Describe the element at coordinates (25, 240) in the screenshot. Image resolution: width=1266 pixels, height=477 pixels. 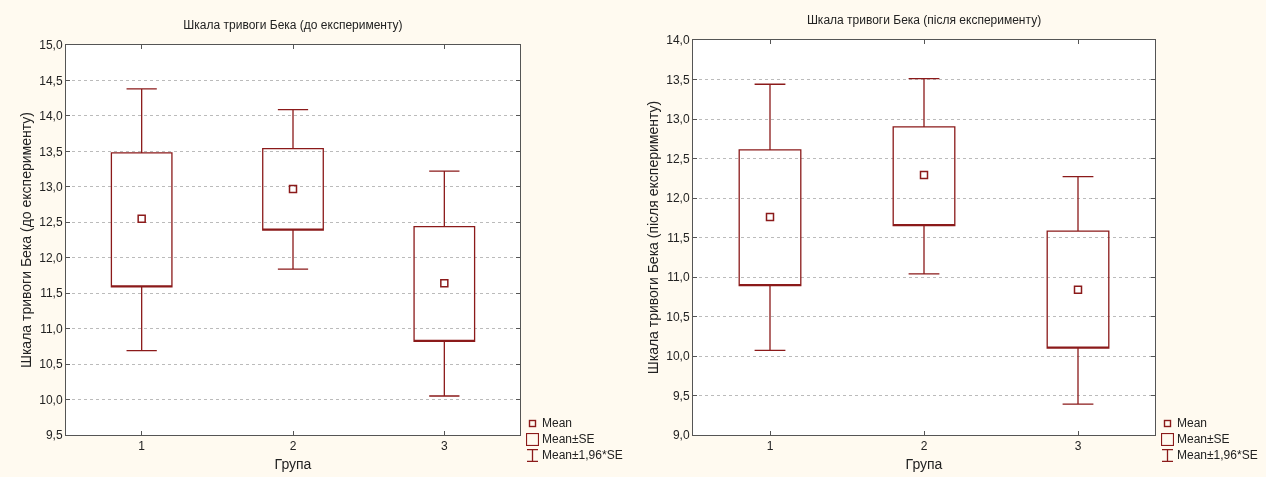
I see `y-axis-title: Шкала тривоги Бека (до експерименту)` at that location.